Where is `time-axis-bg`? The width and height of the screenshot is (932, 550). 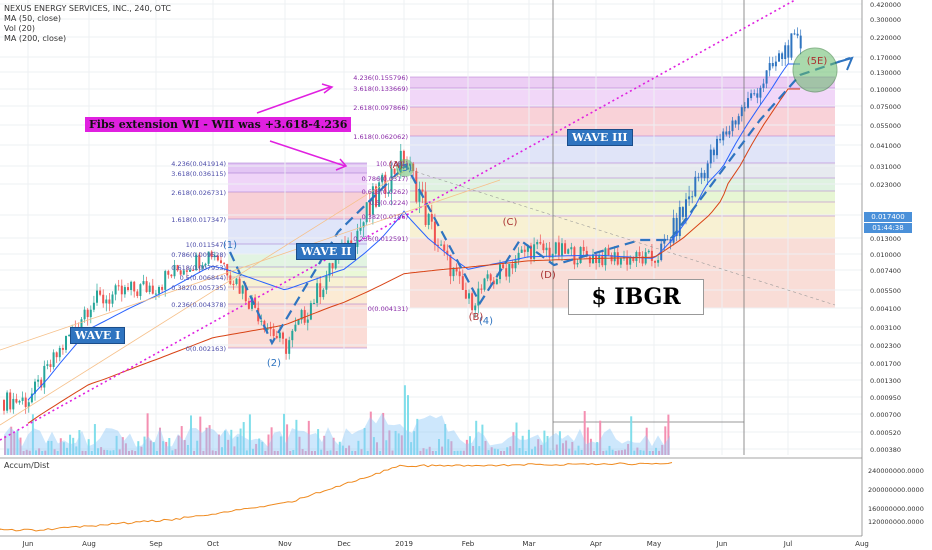
time-axis-bg is located at coordinates (466, 543).